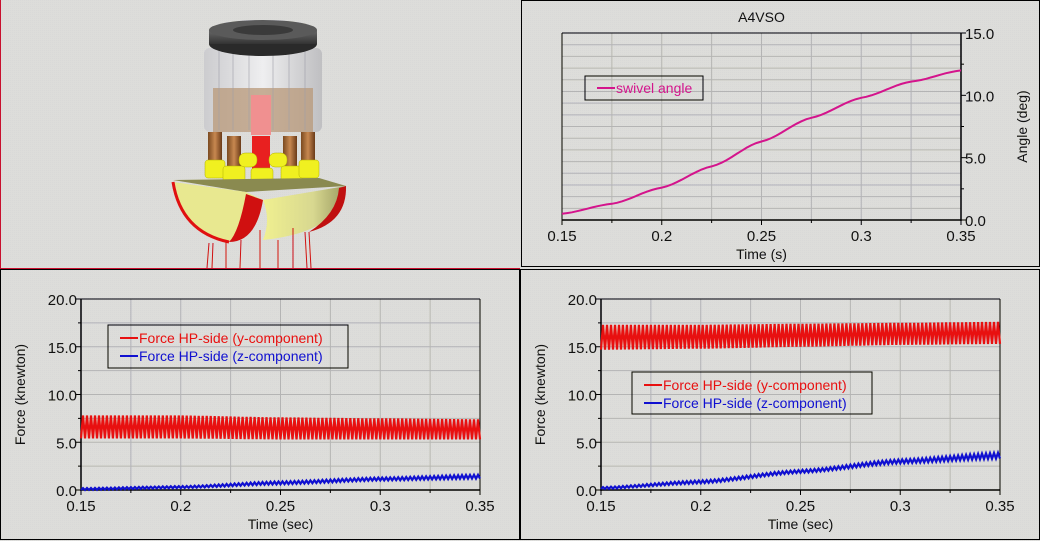 This screenshot has height=541, width=1040. What do you see at coordinates (263, 91) in the screenshot?
I see `cylinder-barrel` at bounding box center [263, 91].